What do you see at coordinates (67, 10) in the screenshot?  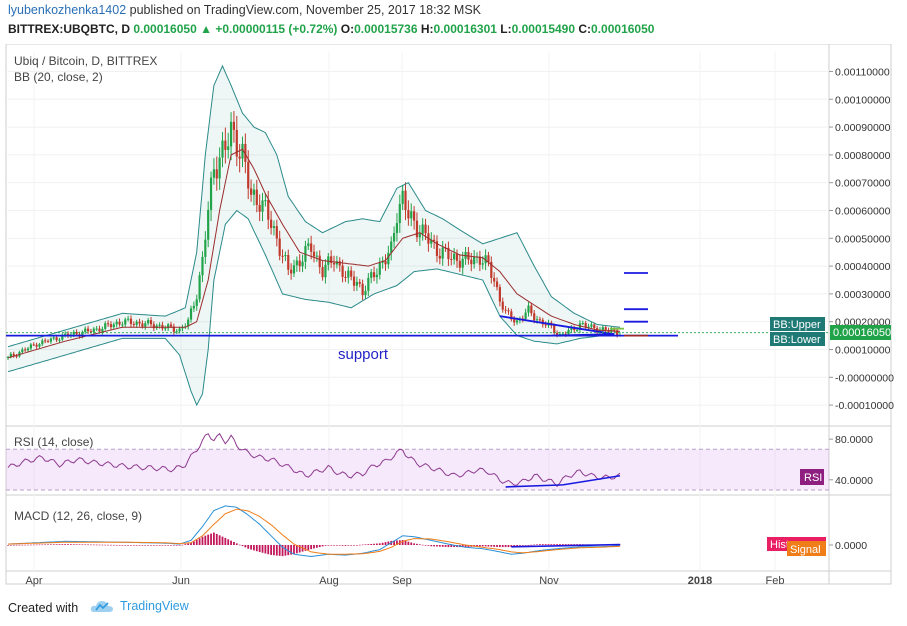 I see `author-link: lyubenkozhenka1402` at bounding box center [67, 10].